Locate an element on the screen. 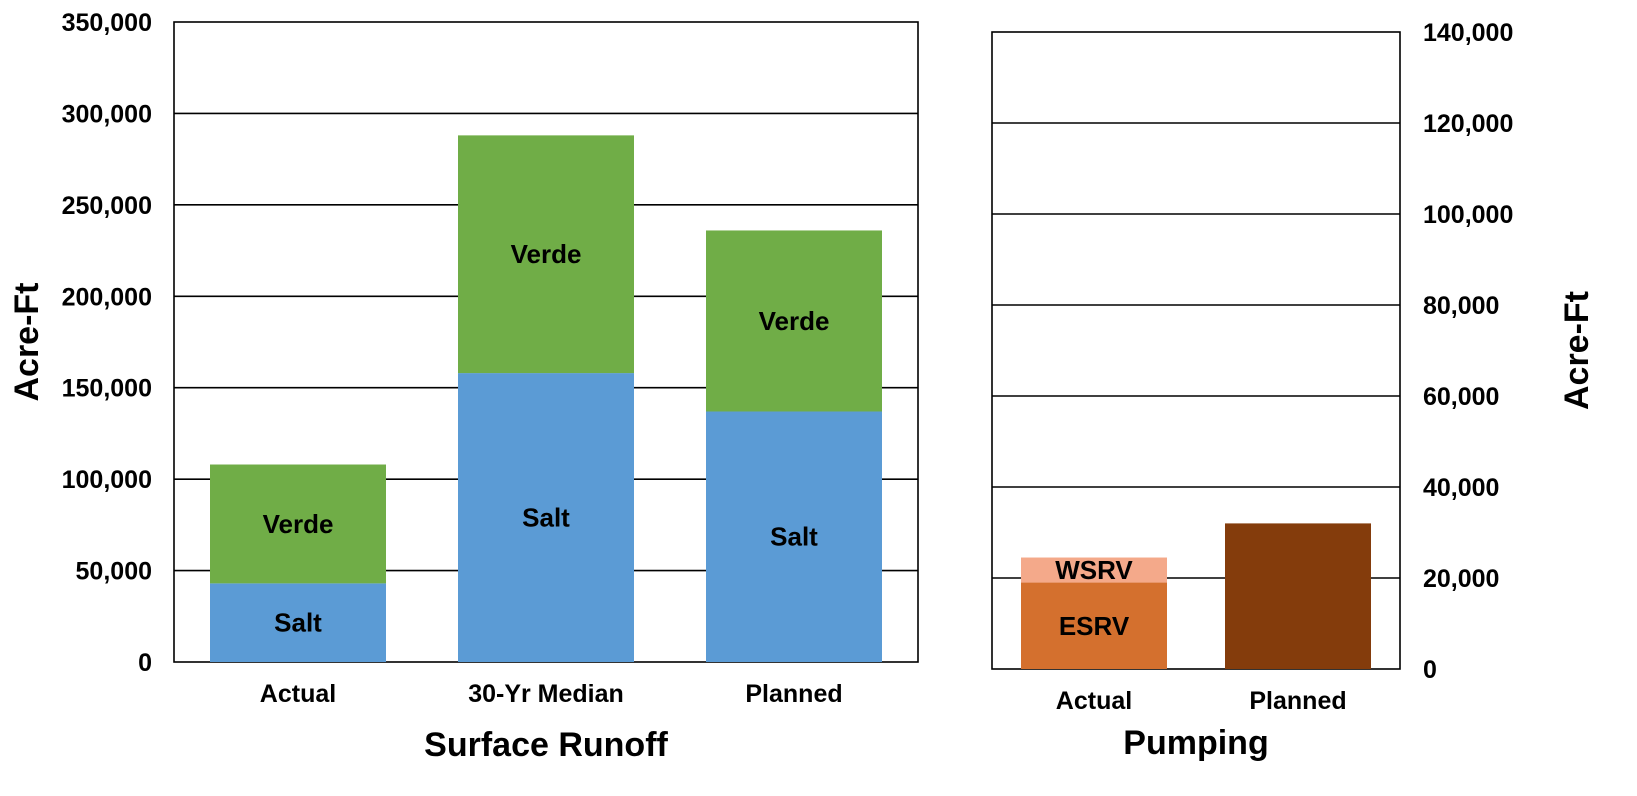 The image size is (1637, 796). runoff-y-axis-title: Acre-Ft is located at coordinates (27, 341).